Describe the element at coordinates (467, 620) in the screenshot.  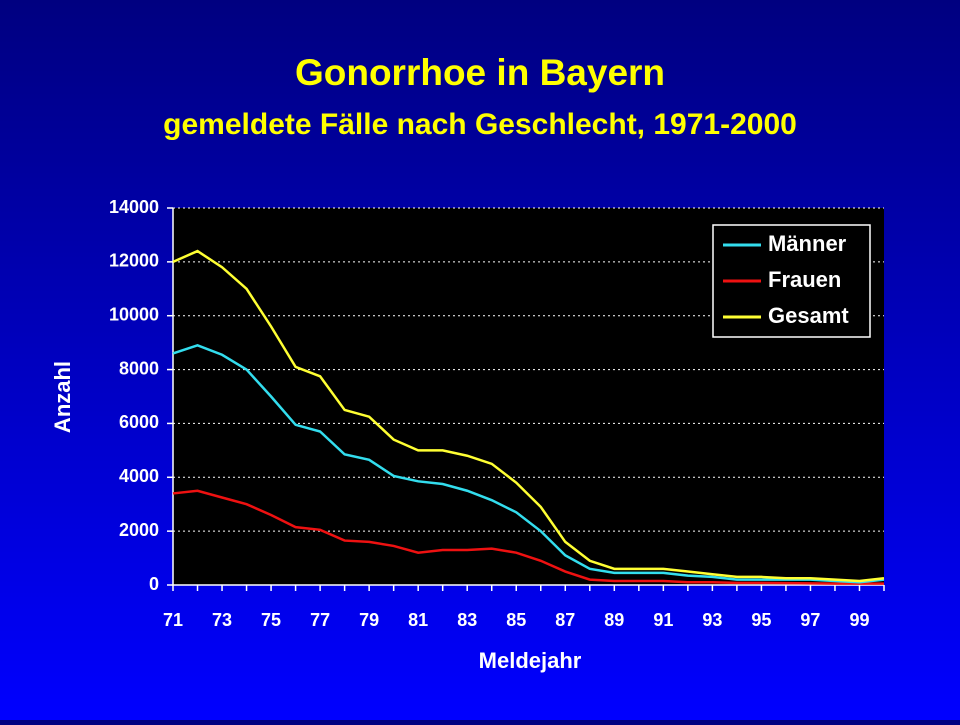
I see `x-tick-label: 83` at that location.